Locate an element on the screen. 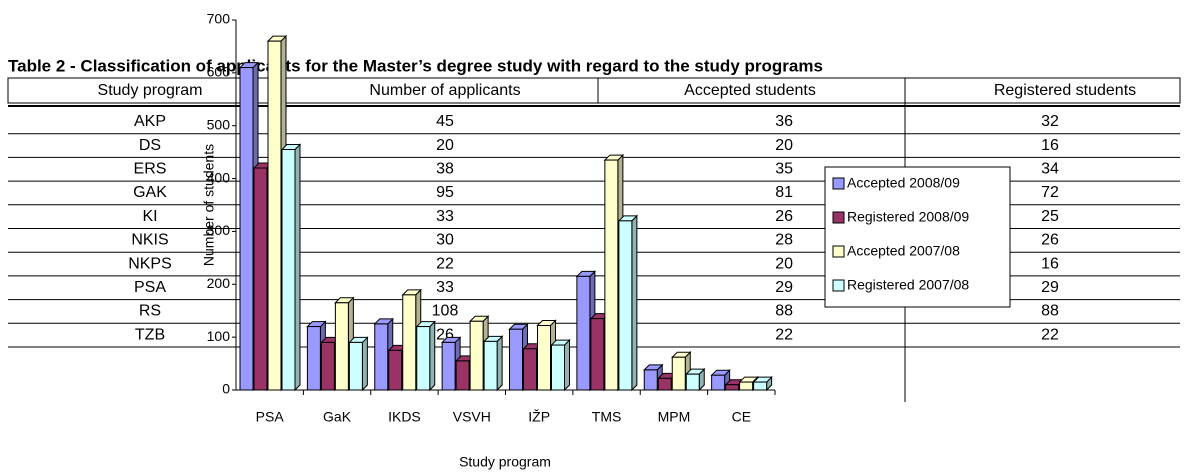 The width and height of the screenshot is (1188, 473). table-header-cell: Number of applicants is located at coordinates (444, 90).